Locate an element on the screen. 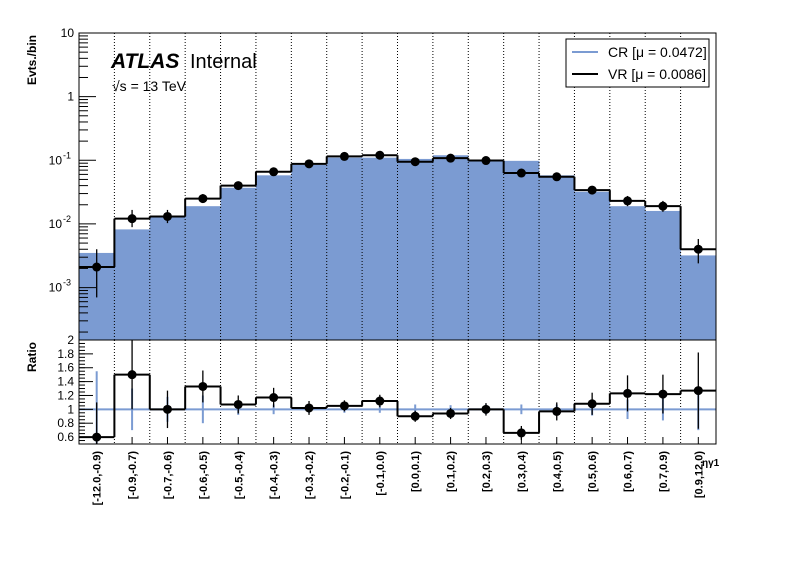 The image size is (796, 572). ratio-y-tick-label: 0.6 is located at coordinates (65, 437).